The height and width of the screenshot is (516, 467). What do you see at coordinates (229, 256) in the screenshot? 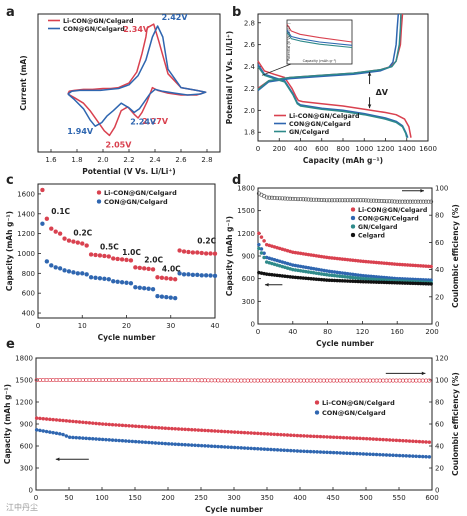
I see `y-axis-label: Capacity (mAh g⁻¹)` at bounding box center [229, 256].